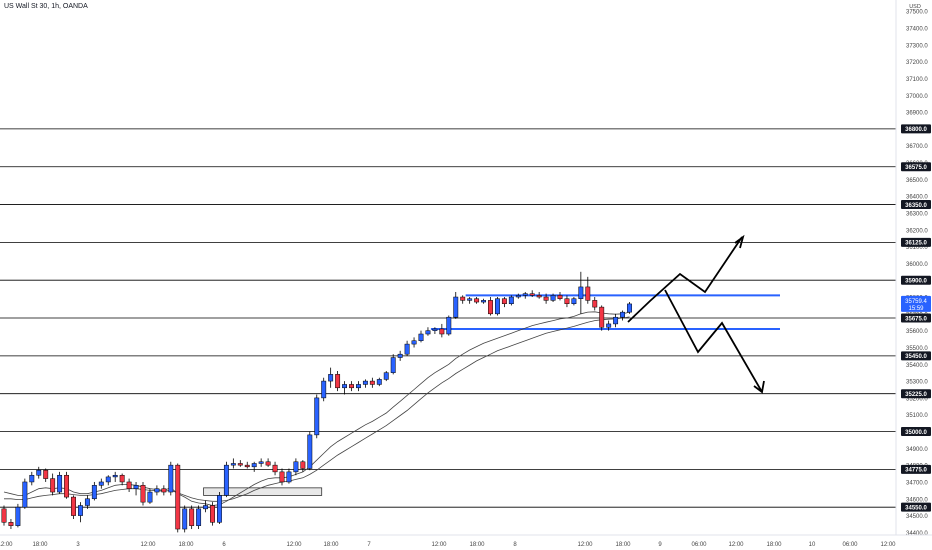 Image resolution: width=932 pixels, height=550 pixels. Describe the element at coordinates (713, 341) in the screenshot. I see `bearish-projection-arrow` at that location.